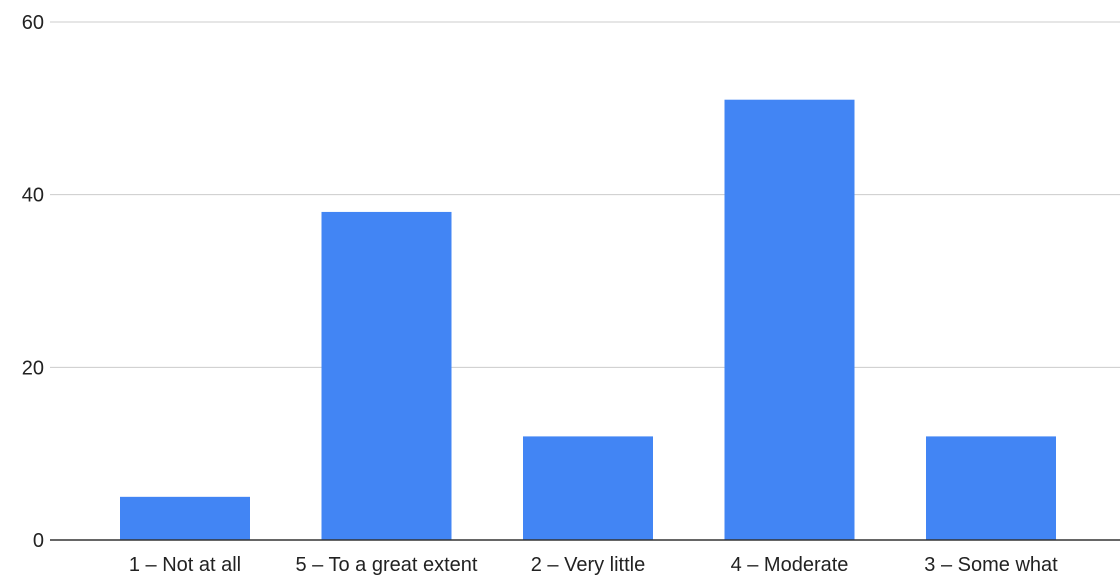  What do you see at coordinates (185, 565) in the screenshot?
I see `x-tick-label: 1 – Not at all` at bounding box center [185, 565].